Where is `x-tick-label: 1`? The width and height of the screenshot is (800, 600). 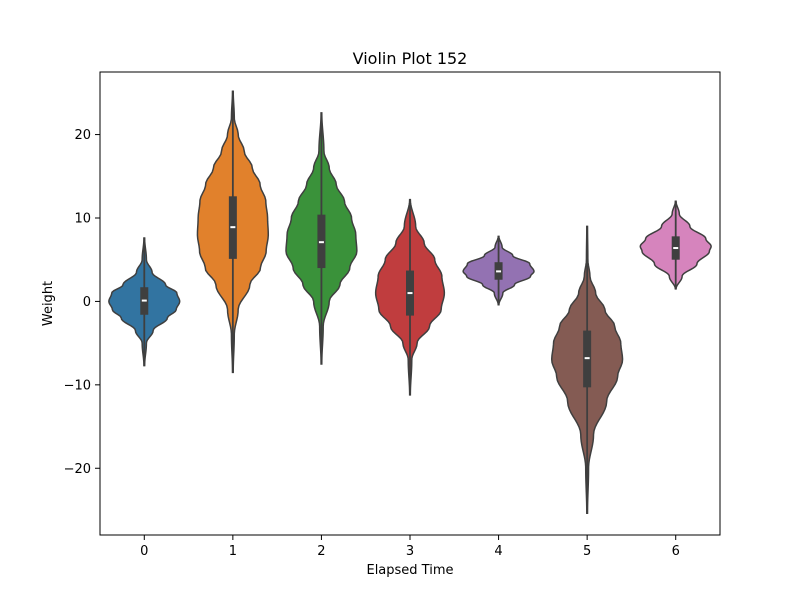 x-tick-label: 1 is located at coordinates (233, 551).